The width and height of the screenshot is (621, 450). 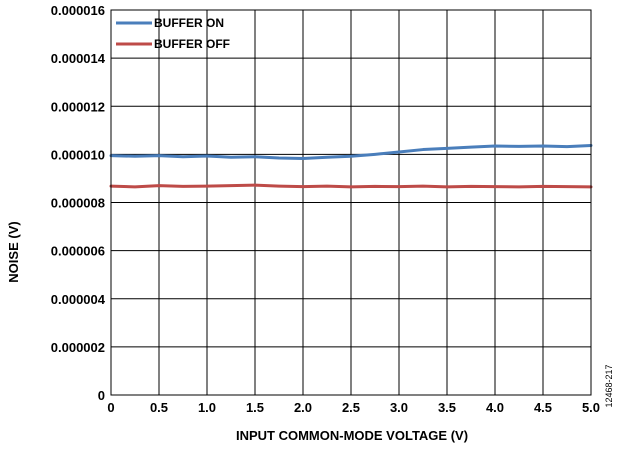 I want to click on x-tick-label: 1.5, so click(x=255, y=407).